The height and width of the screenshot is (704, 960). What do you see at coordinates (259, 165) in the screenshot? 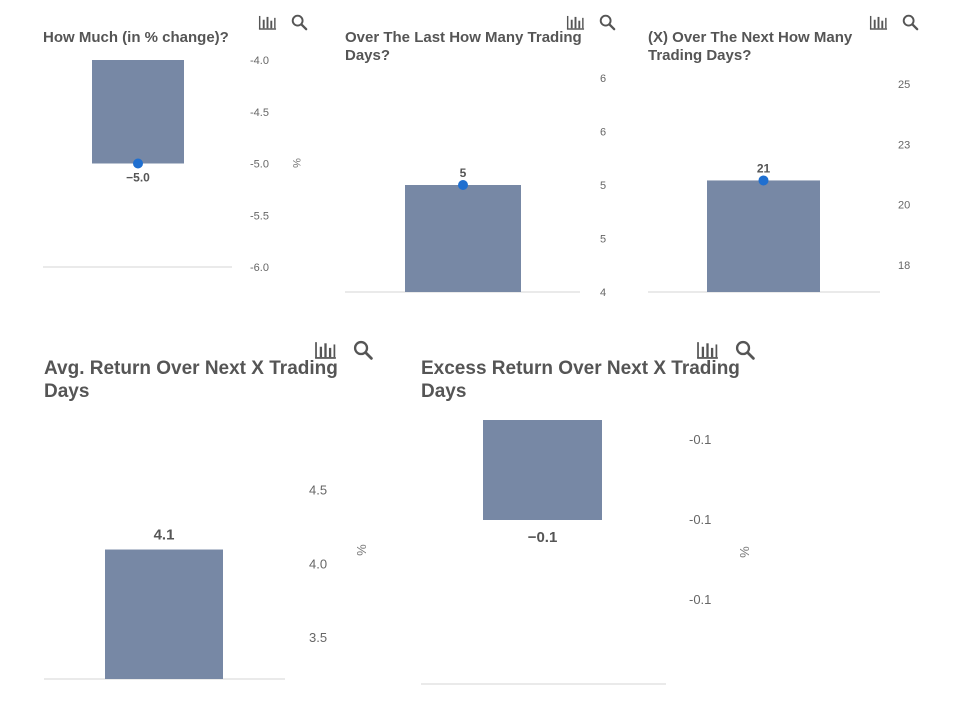
I see `y-tick-label: -5.0` at bounding box center [259, 165].